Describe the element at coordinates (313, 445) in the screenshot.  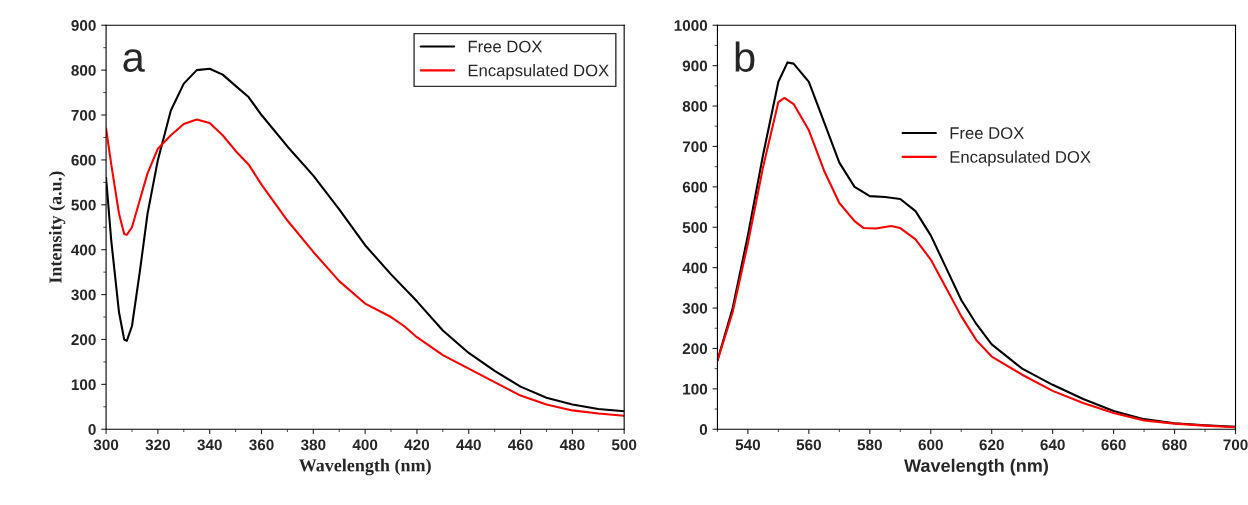
I see `x-tick-label: 380` at that location.